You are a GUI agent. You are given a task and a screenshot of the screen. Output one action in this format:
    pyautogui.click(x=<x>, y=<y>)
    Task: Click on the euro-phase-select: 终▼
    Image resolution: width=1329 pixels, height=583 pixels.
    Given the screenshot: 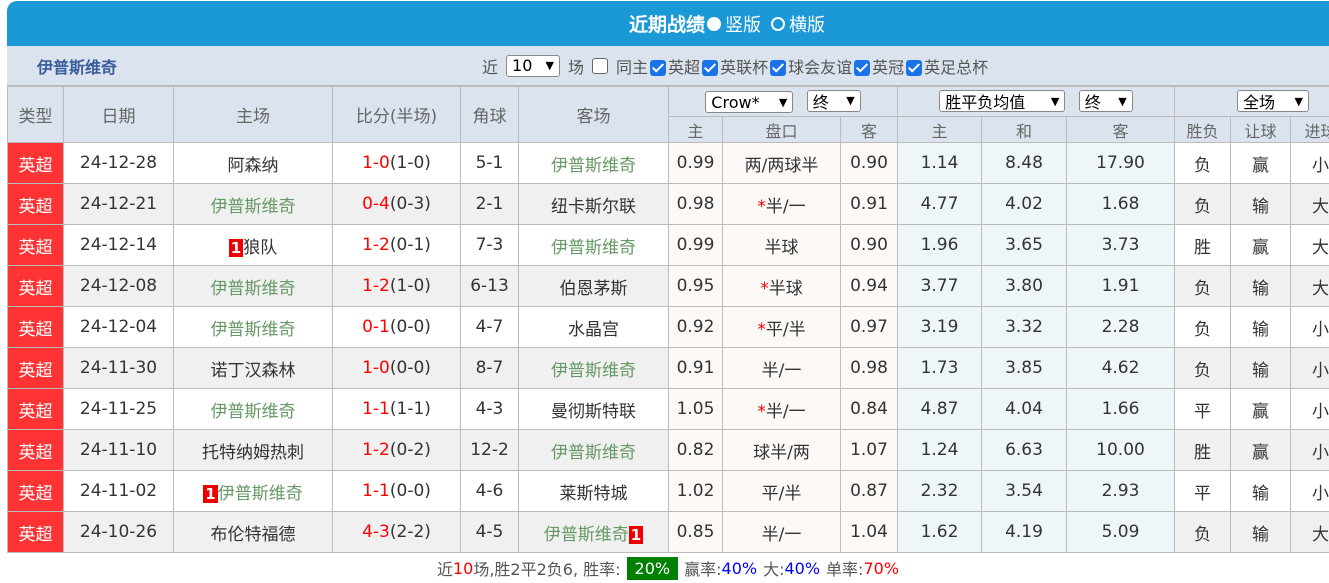 What is the action you would take?
    pyautogui.click(x=1106, y=101)
    